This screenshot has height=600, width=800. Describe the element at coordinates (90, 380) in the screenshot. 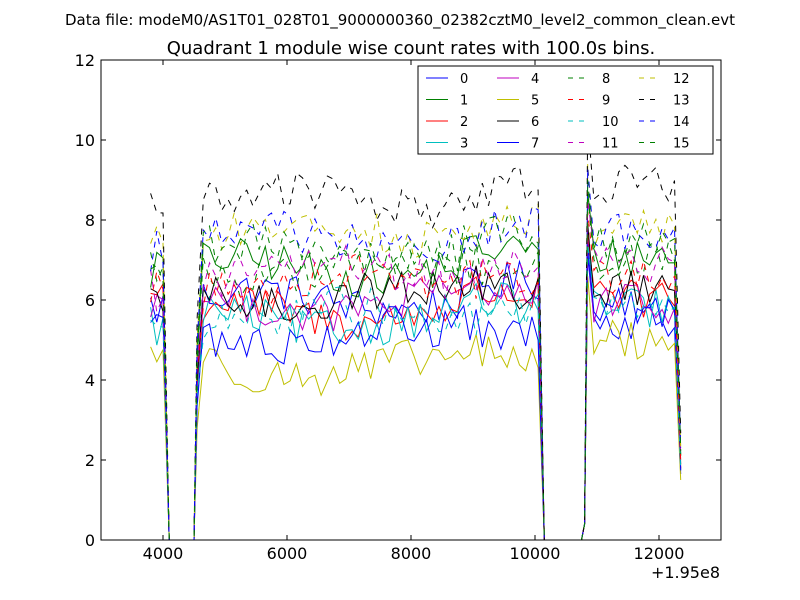

I see `y-tick-label: 4` at that location.